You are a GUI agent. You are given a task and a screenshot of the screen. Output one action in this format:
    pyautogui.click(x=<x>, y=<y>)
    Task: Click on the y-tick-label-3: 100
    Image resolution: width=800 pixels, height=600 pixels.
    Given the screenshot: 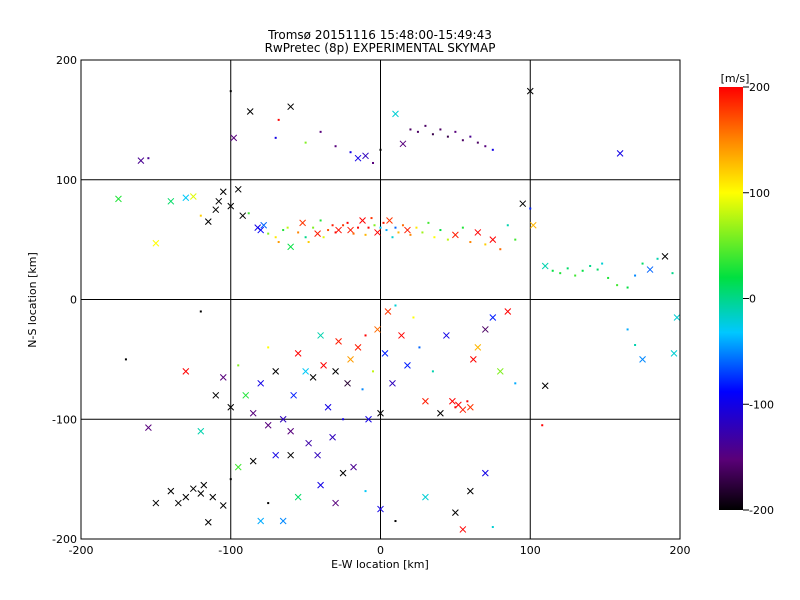 What is the action you would take?
    pyautogui.click(x=66, y=180)
    